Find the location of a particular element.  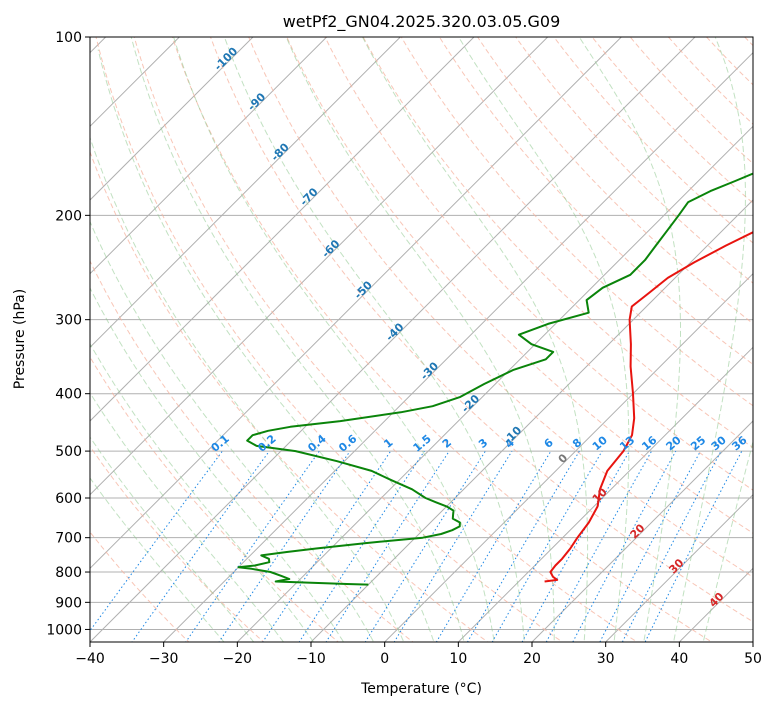

y-tick-label: 600 is located at coordinates (68, 499).